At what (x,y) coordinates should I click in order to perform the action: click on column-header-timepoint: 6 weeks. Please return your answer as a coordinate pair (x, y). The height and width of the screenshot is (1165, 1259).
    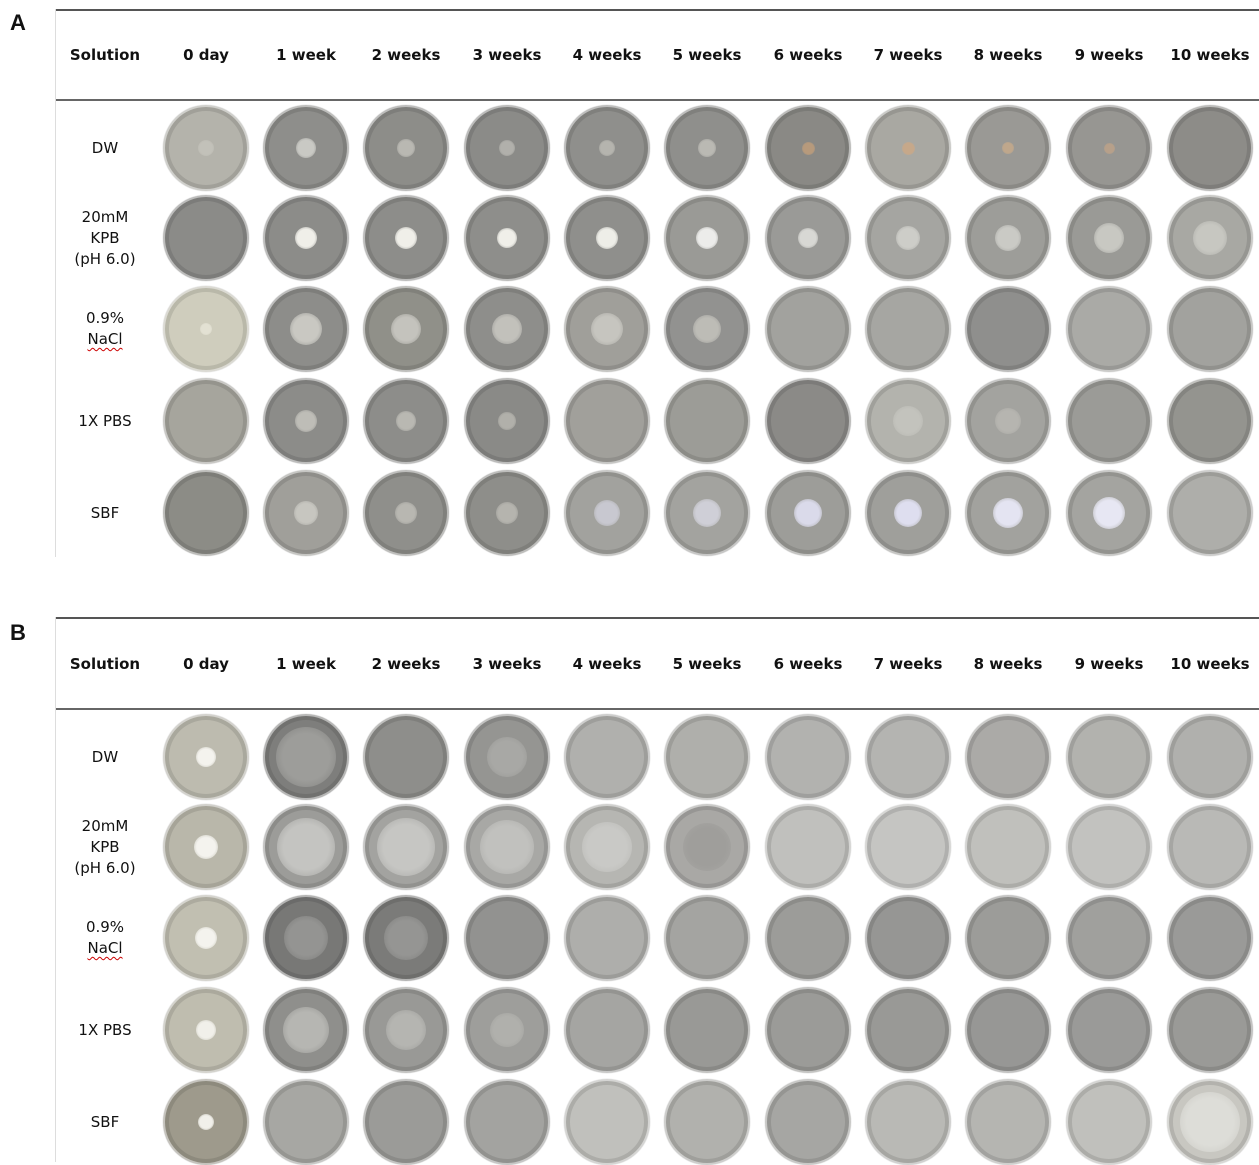
    Looking at the image, I should click on (808, 55).